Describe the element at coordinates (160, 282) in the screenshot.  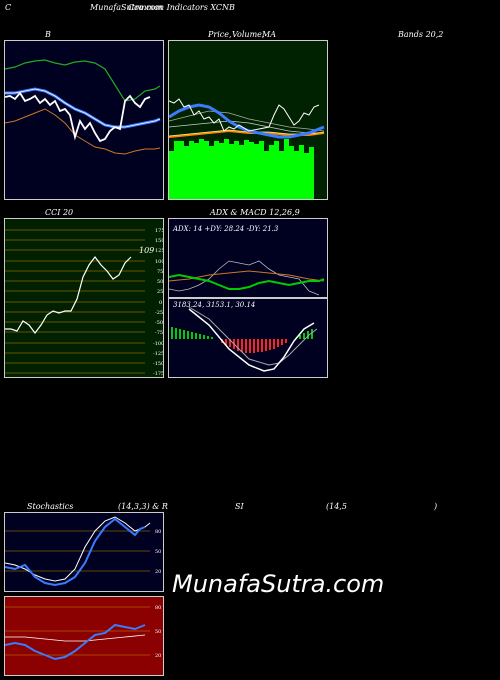
I see `cci-tick: 50` at that location.